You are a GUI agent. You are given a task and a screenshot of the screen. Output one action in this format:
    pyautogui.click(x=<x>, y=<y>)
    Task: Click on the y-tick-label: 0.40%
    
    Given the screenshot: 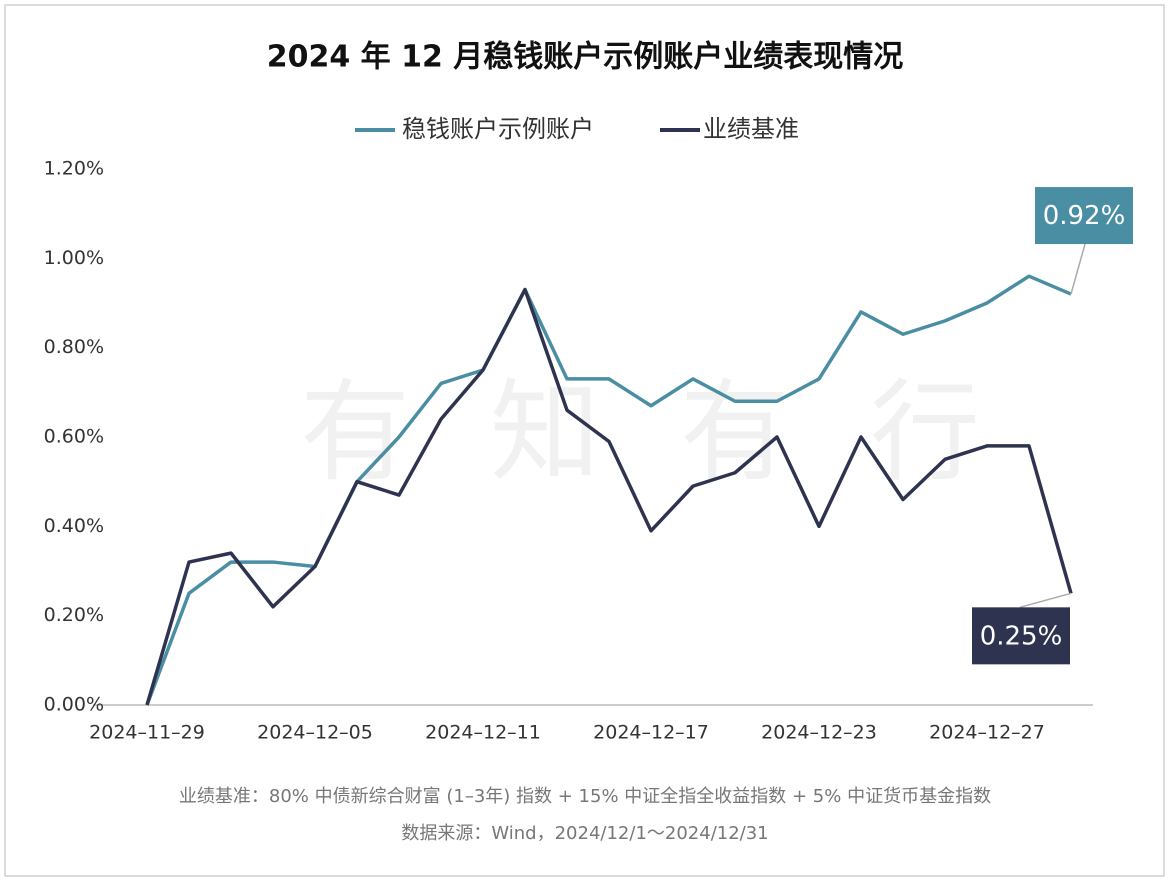 What is the action you would take?
    pyautogui.click(x=74, y=526)
    